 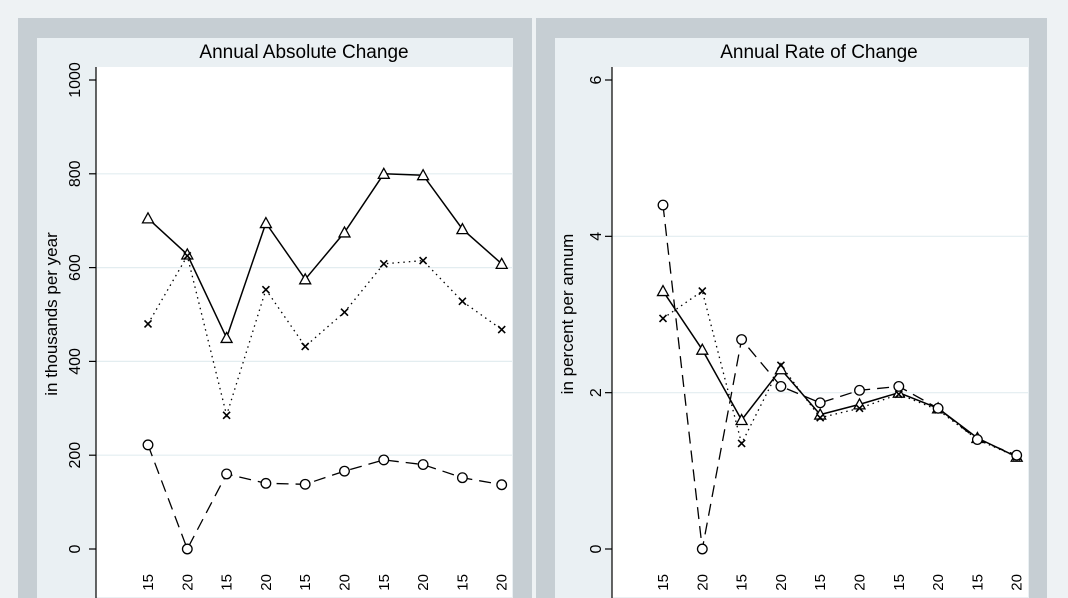 I want to click on chart-title-left: Annual Absolute Change, so click(x=303, y=52).